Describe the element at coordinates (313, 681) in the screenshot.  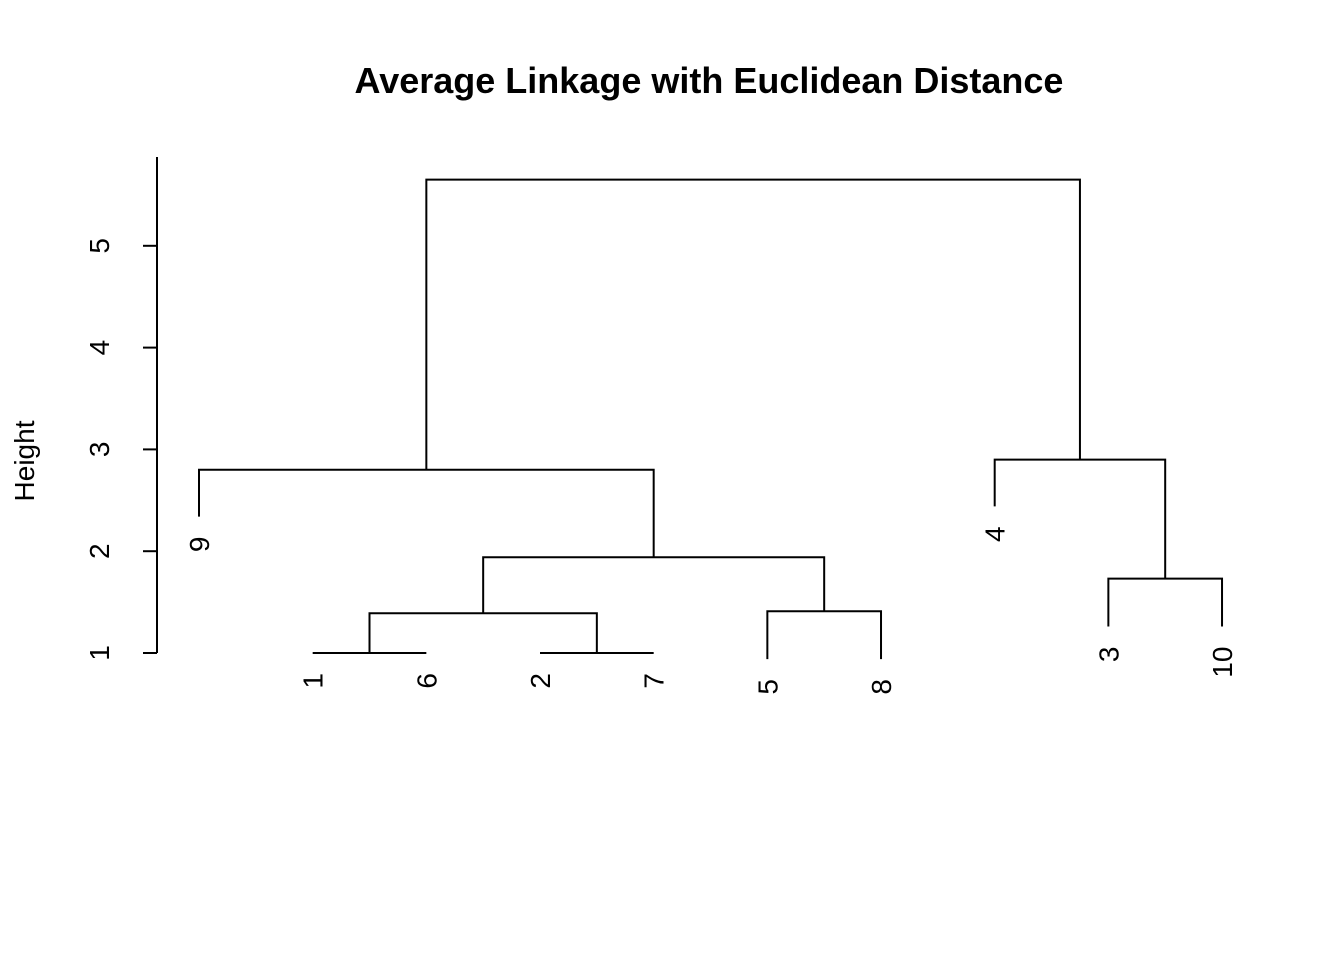
I see `leaf-label: 1` at that location.